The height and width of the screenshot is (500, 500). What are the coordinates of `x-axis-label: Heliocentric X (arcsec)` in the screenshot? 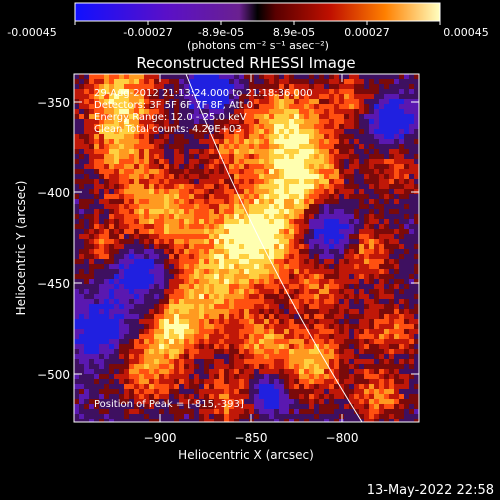 It's located at (246, 455).